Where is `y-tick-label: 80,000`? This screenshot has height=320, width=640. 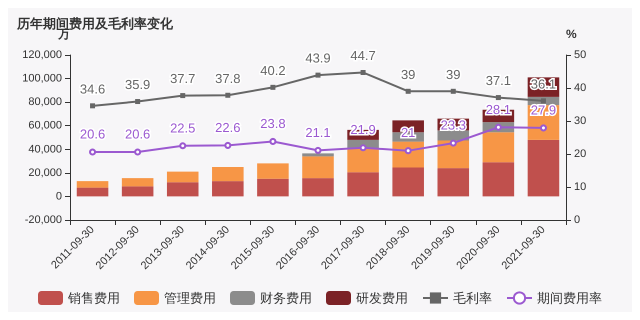
y-tick-label: 80,000 is located at coordinates (45, 102).